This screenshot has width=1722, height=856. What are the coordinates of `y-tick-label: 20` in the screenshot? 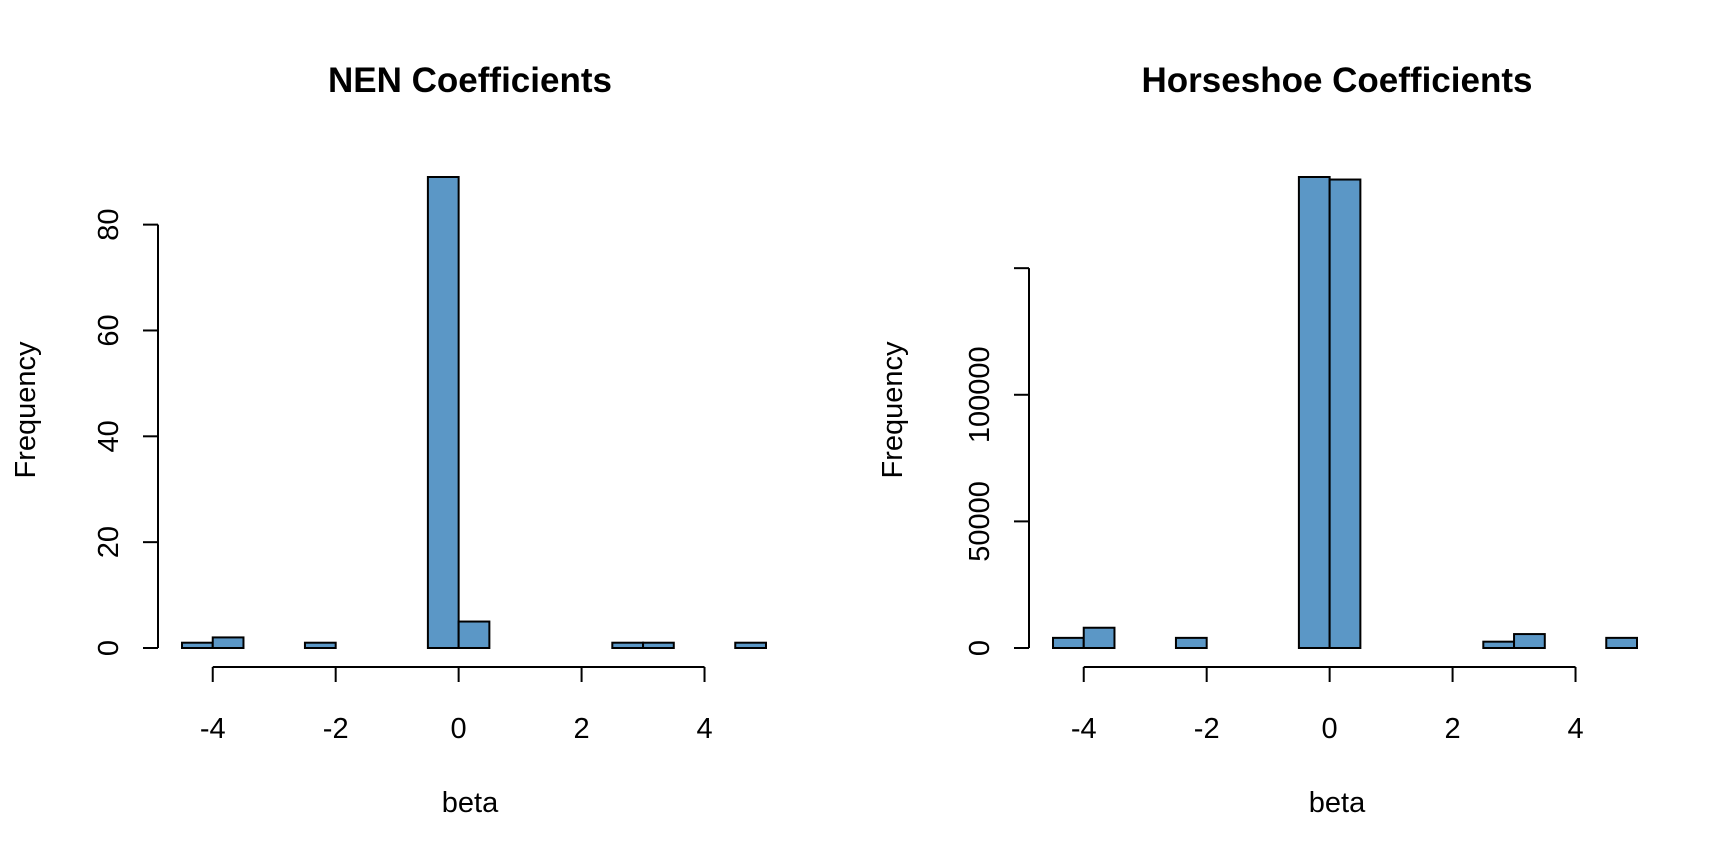 It's located at (109, 542).